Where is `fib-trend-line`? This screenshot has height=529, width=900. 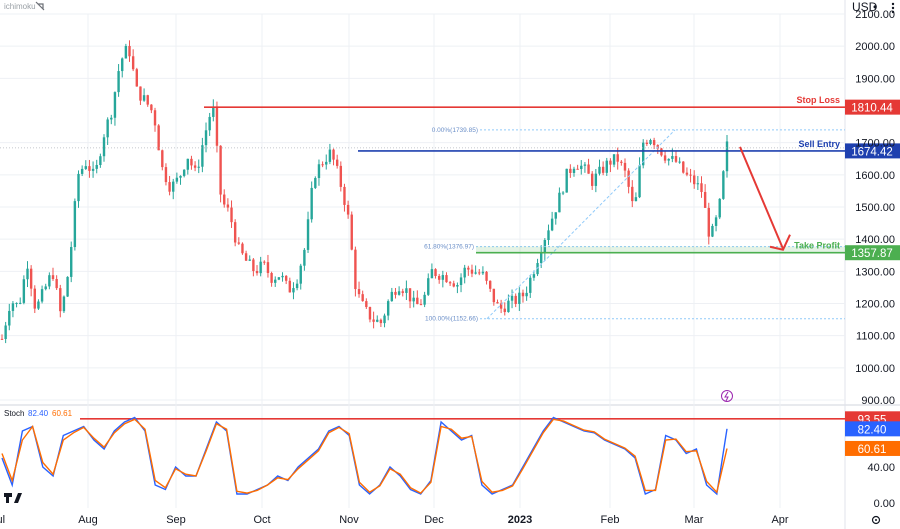
fib-trend-line is located at coordinates (581, 224).